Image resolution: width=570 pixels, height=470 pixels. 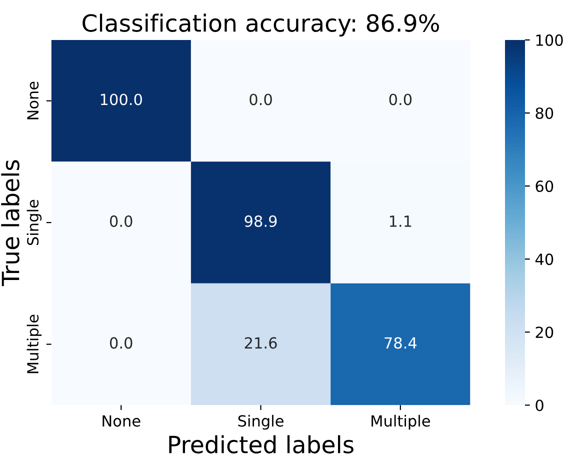 What do you see at coordinates (549, 40) in the screenshot?
I see `color-bar-label: 100` at bounding box center [549, 40].